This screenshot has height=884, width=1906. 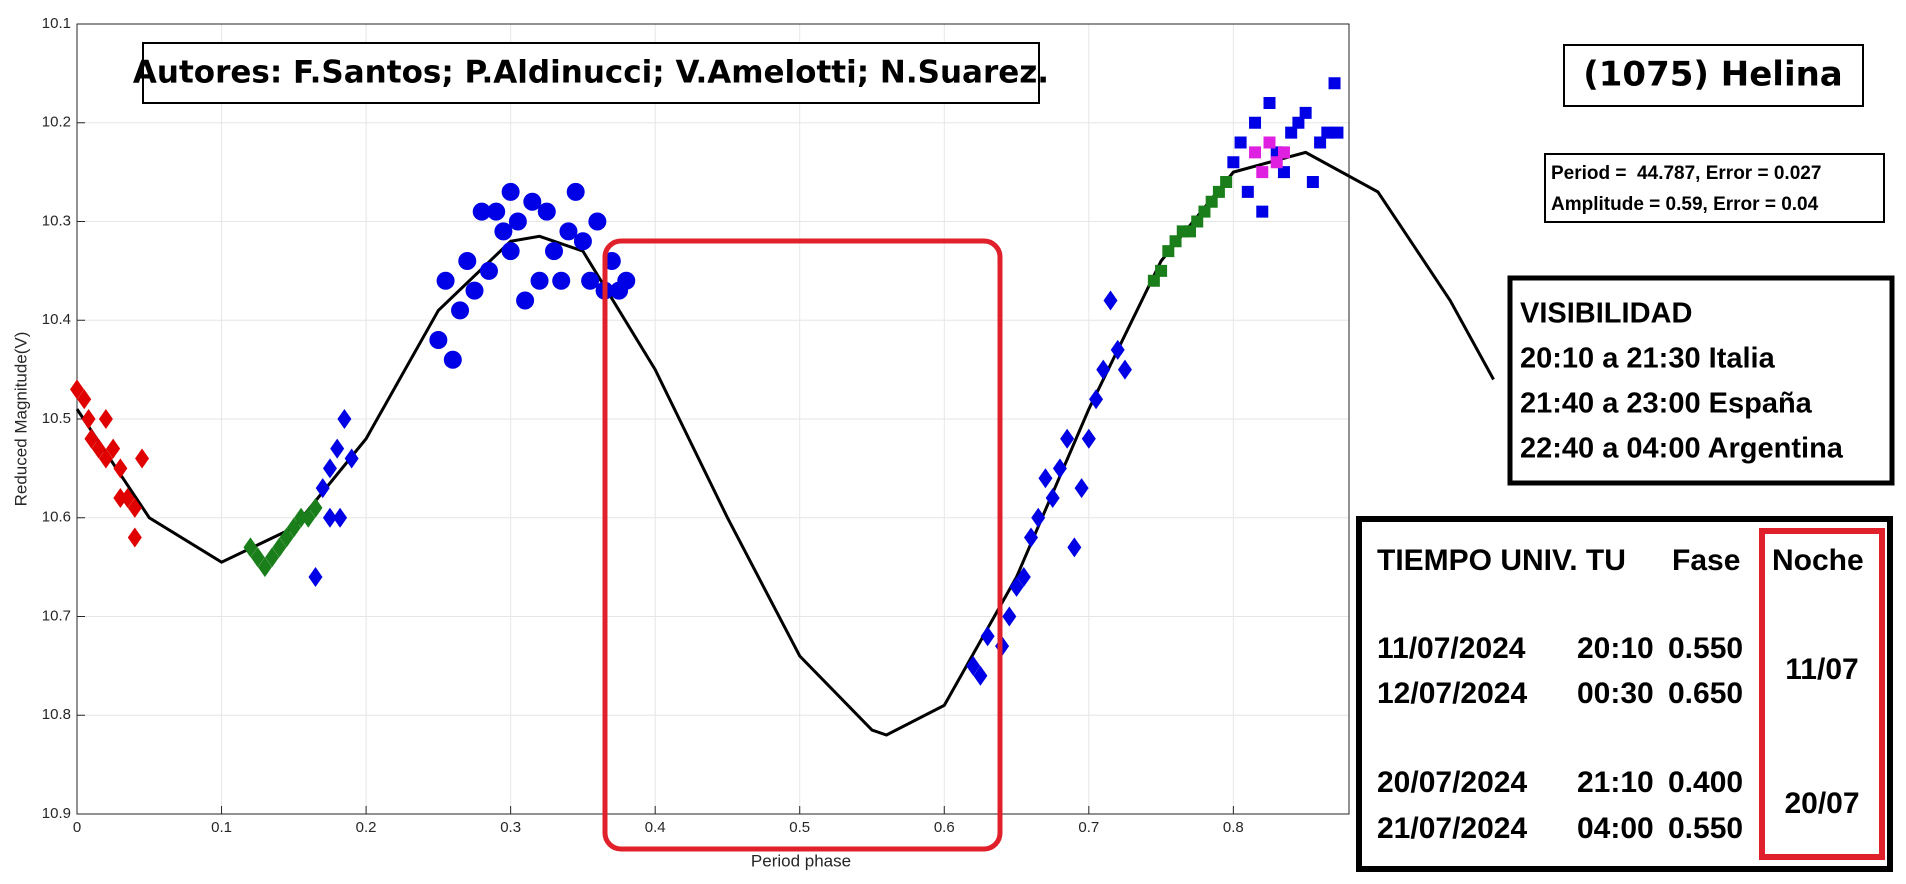 I want to click on table-cell: 21:10, so click(x=1615, y=782).